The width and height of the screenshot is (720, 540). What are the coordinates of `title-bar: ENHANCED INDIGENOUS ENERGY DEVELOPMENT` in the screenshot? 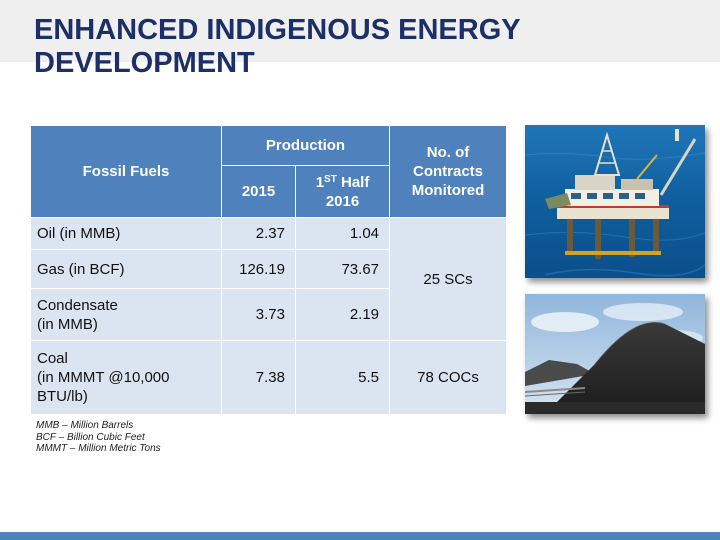 It's located at (360, 39).